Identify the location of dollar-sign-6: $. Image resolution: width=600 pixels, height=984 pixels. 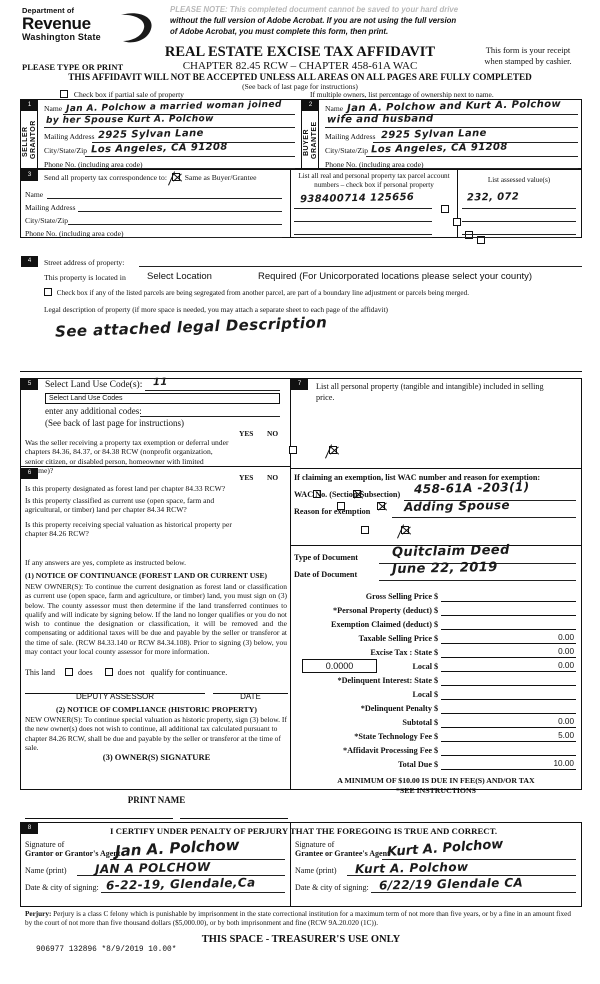
(436, 680).